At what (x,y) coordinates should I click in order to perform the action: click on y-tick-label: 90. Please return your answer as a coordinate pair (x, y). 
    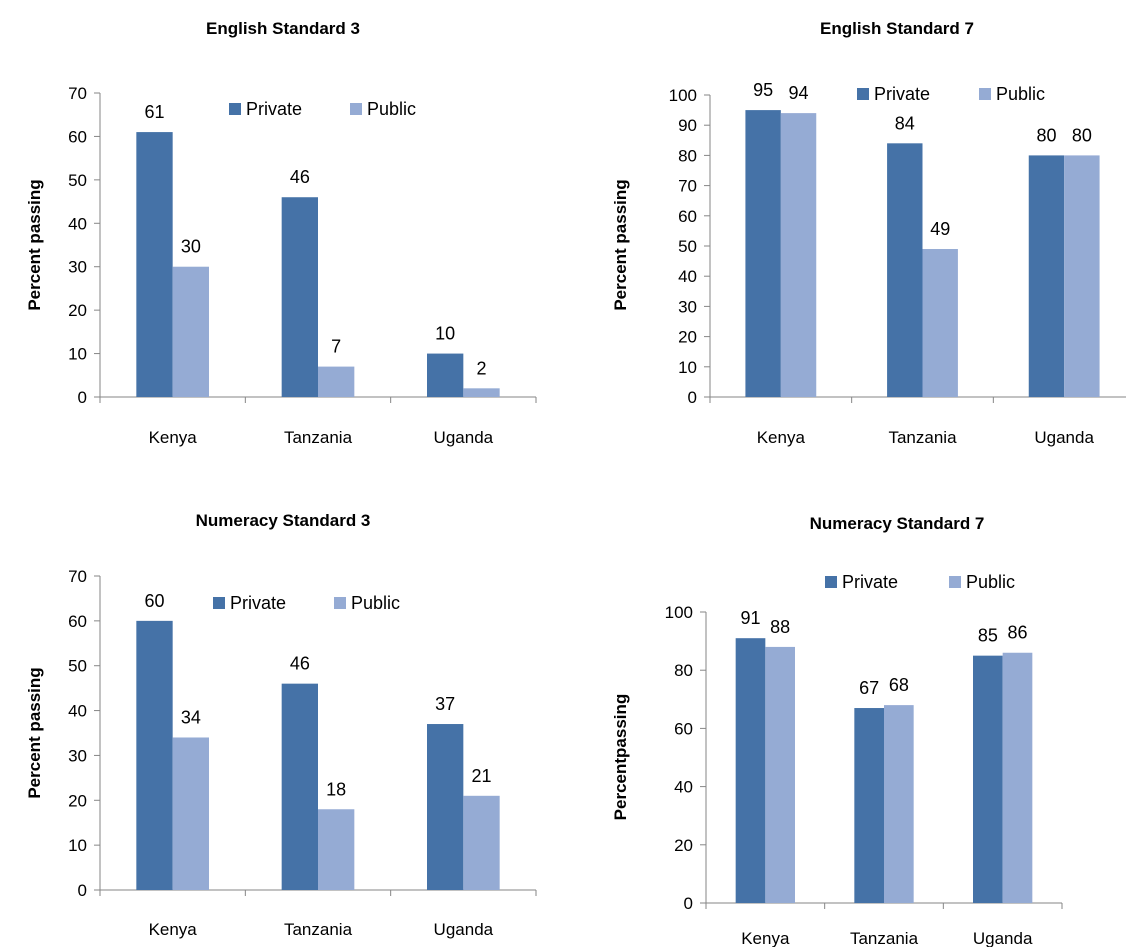
    Looking at the image, I should click on (687, 125).